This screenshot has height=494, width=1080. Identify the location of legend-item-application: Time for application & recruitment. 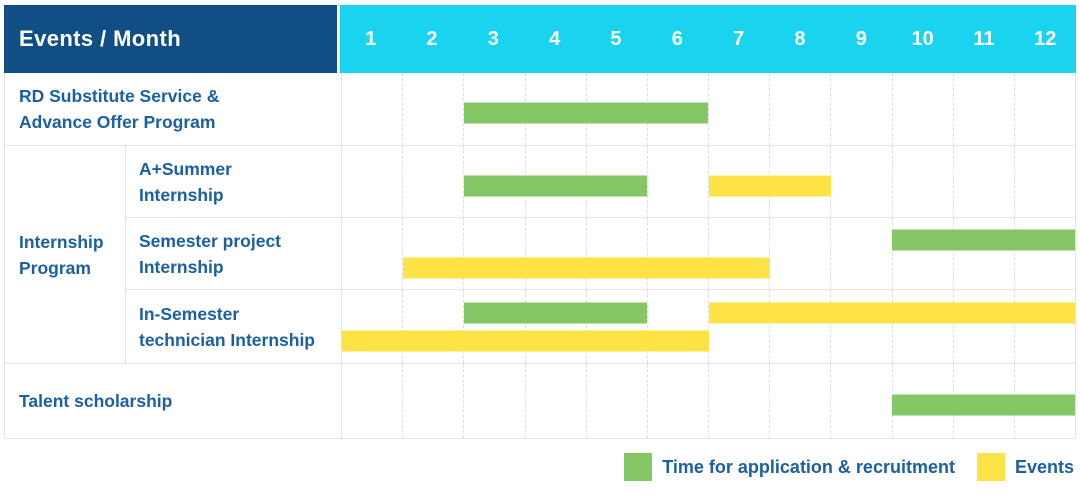
(789, 467).